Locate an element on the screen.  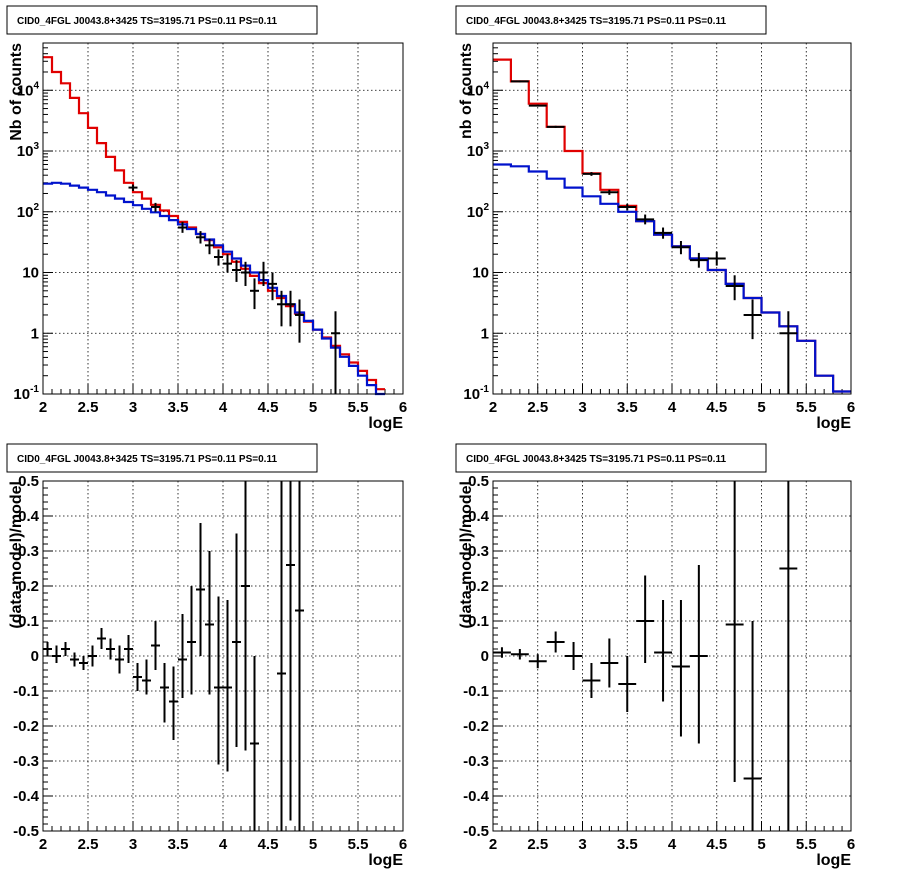
y-tick-label: -0.1 is located at coordinates (476, 691).